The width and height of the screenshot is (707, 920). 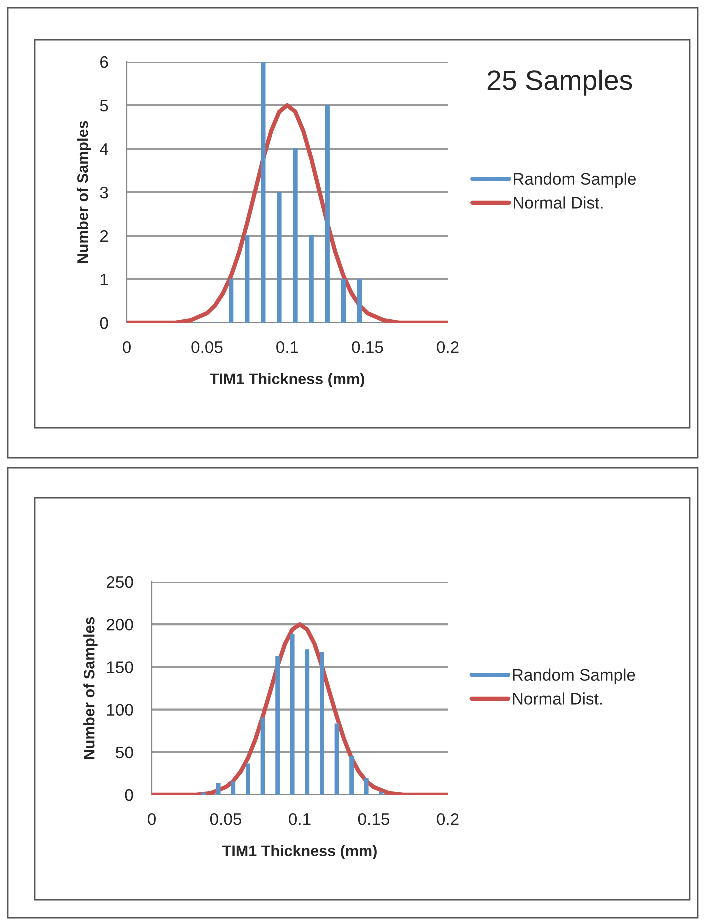 I want to click on y-tick-label: 50, so click(x=125, y=752).